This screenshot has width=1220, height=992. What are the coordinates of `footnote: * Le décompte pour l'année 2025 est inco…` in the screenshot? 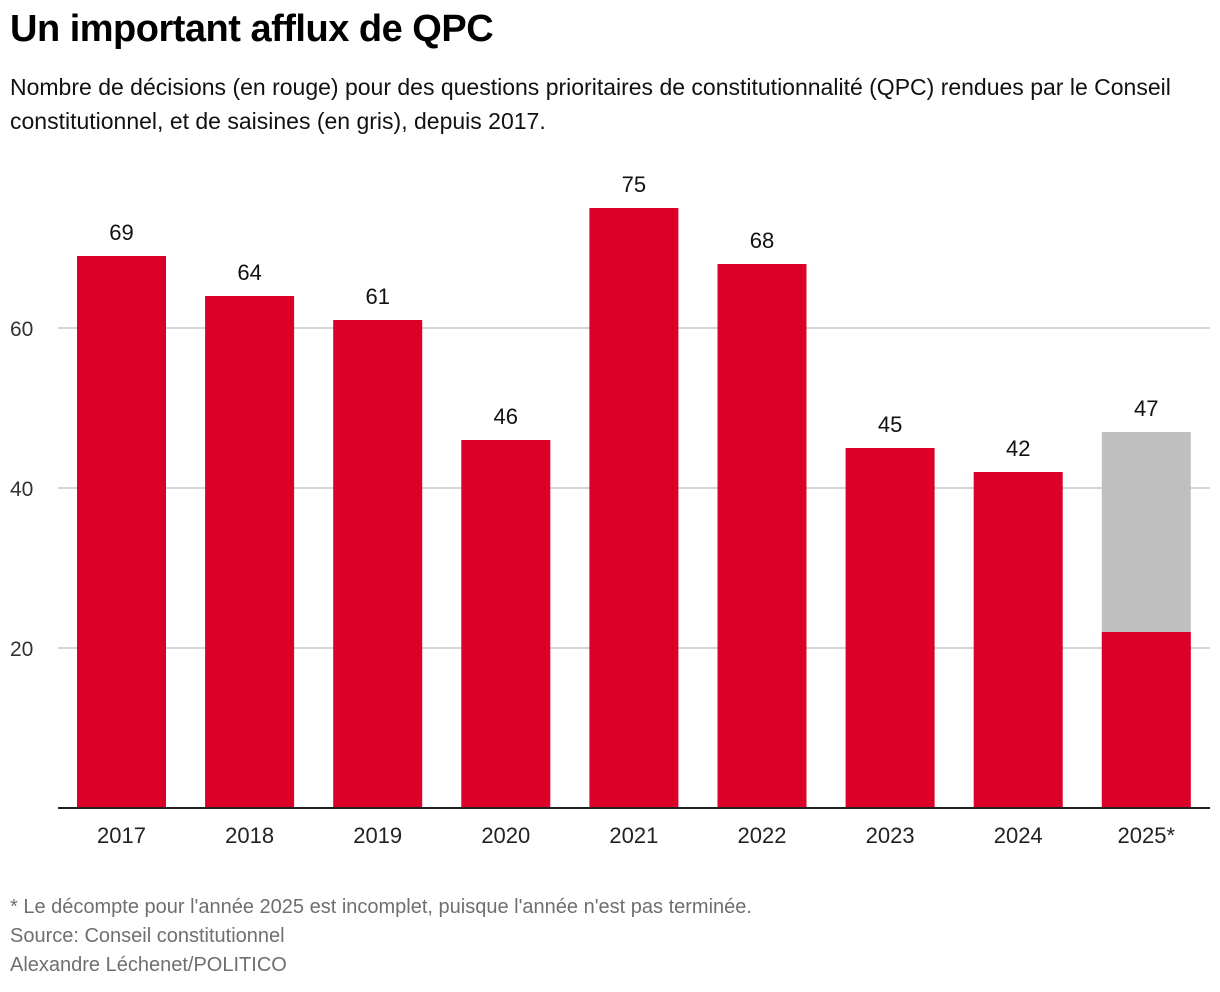 It's located at (381, 907).